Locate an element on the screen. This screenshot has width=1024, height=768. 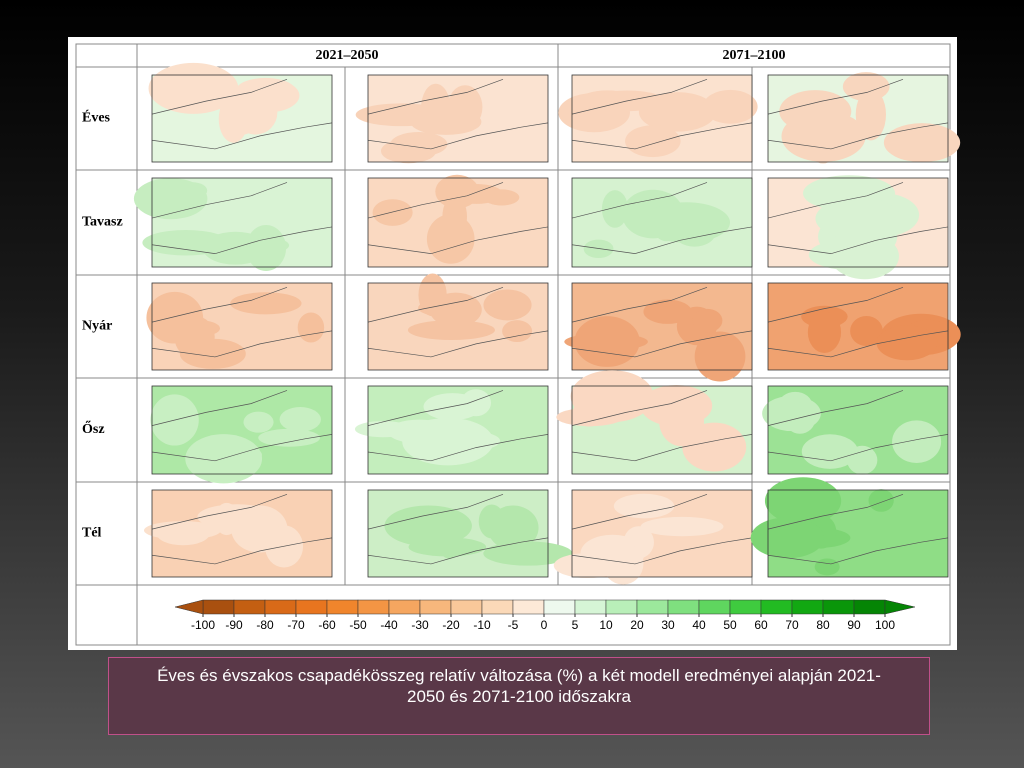
colorbar-label: 90 is located at coordinates (854, 625).